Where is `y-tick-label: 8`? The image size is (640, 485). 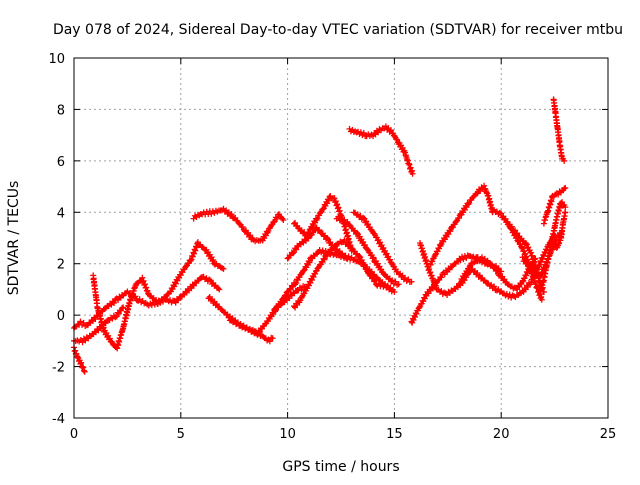
y-tick-label: 8 is located at coordinates (61, 110).